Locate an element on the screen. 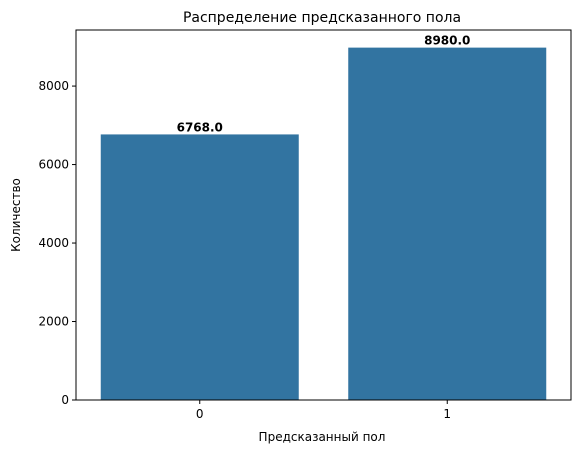 The width and height of the screenshot is (580, 457). x-tick-label: 1 is located at coordinates (447, 414).